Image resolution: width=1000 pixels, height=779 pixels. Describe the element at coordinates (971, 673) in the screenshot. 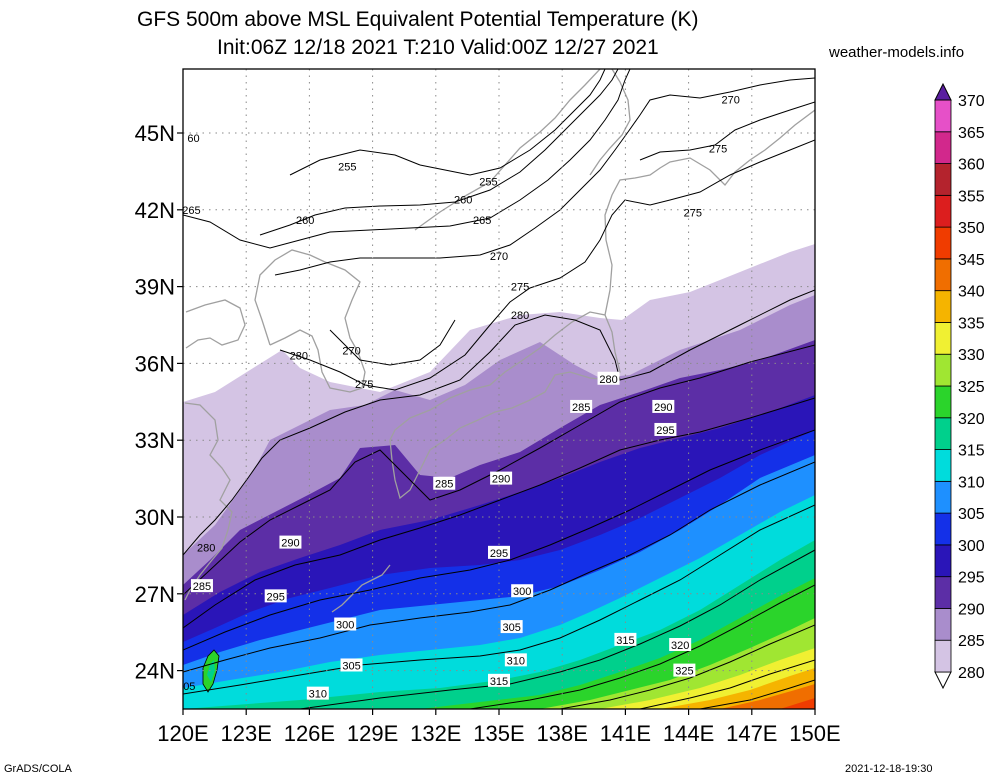

I see `colorbar-label: 280` at that location.